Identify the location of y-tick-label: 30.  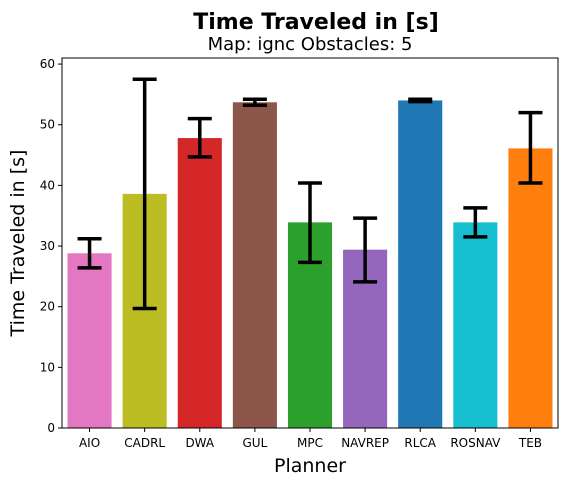
(47, 246).